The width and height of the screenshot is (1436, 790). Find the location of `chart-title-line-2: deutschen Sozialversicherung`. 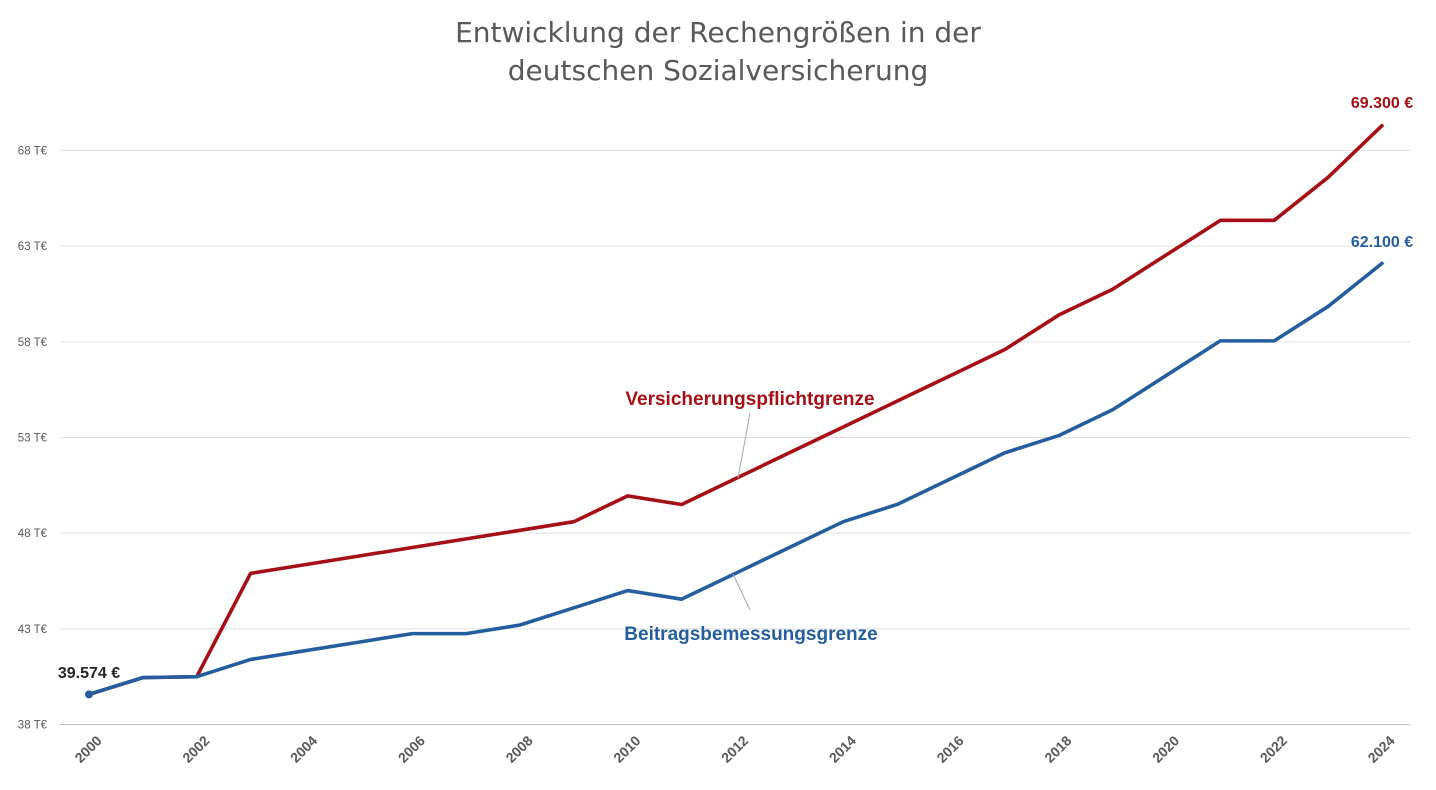

chart-title-line-2: deutschen Sozialversicherung is located at coordinates (718, 70).